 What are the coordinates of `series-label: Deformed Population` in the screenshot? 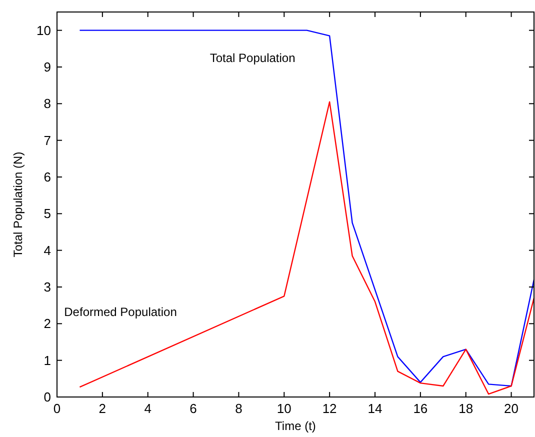 It's located at (120, 312).